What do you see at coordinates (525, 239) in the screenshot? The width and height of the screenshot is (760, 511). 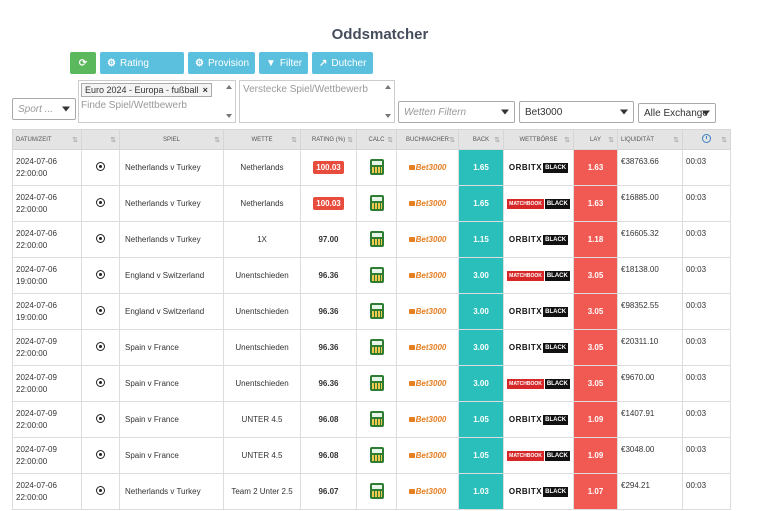 I see `orbitx-logo: ORBITX` at bounding box center [525, 239].